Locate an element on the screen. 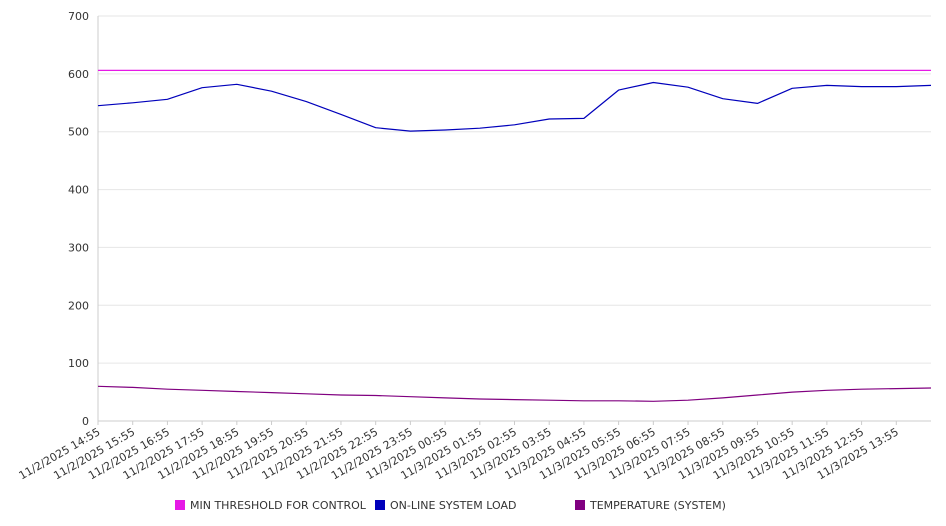  y-tick-label: 200 is located at coordinates (78, 305).